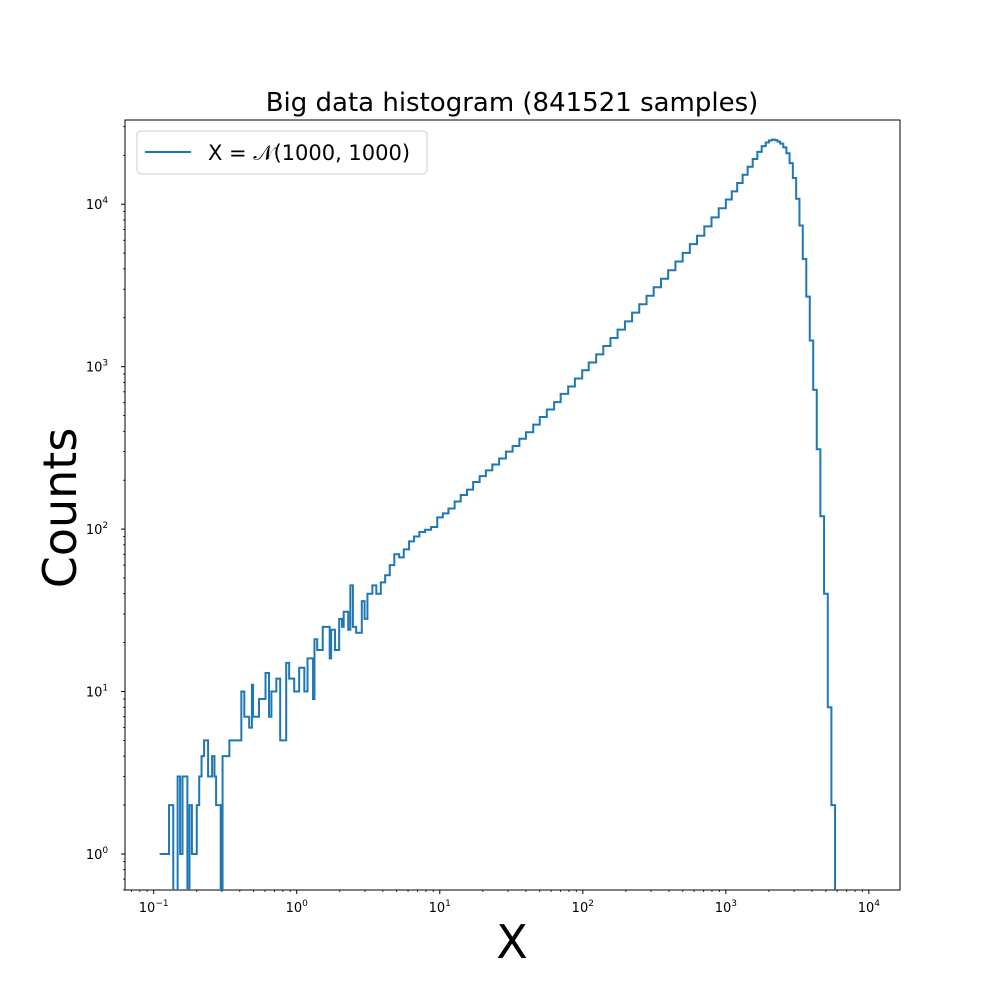  I want to click on x-tick-label-exponent: 2, so click(591, 904).